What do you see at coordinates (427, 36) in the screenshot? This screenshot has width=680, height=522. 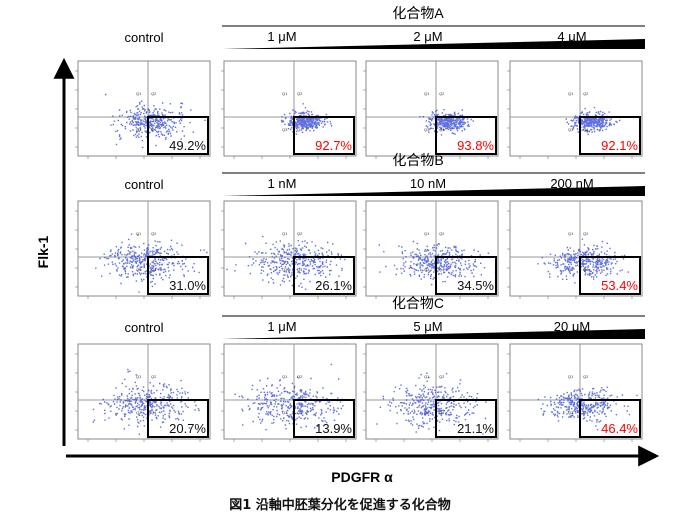 I see `dose-label: 2 μM` at bounding box center [427, 36].